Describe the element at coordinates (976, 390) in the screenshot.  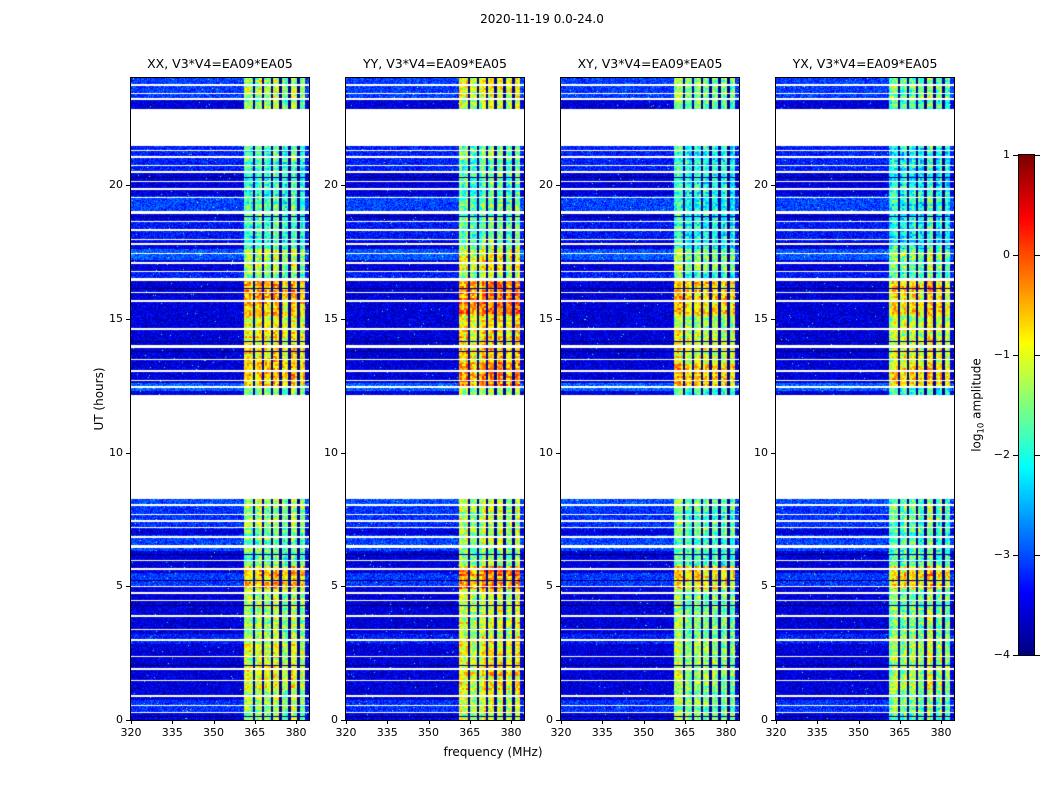
I see `colorbar-label-suffix: amplitude` at that location.